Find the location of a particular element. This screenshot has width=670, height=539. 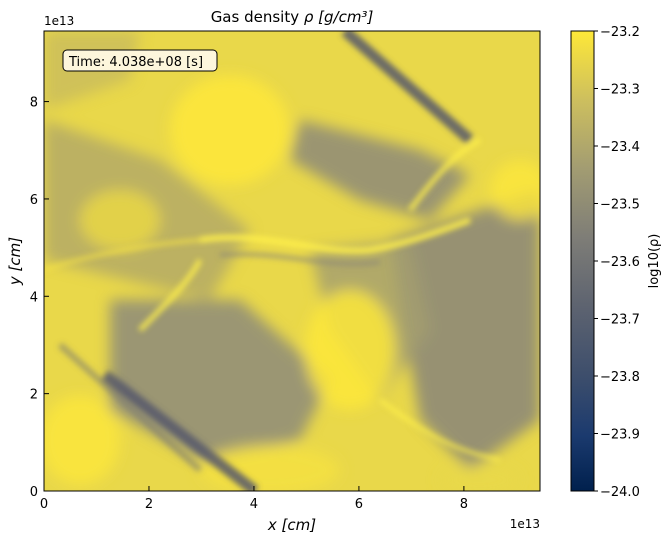

y-axis-label: y [cm] is located at coordinates (15, 261).